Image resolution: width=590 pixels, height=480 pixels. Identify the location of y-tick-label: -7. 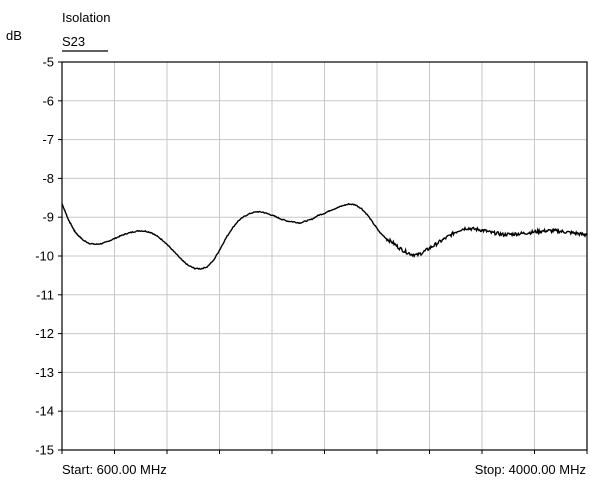
(48, 139).